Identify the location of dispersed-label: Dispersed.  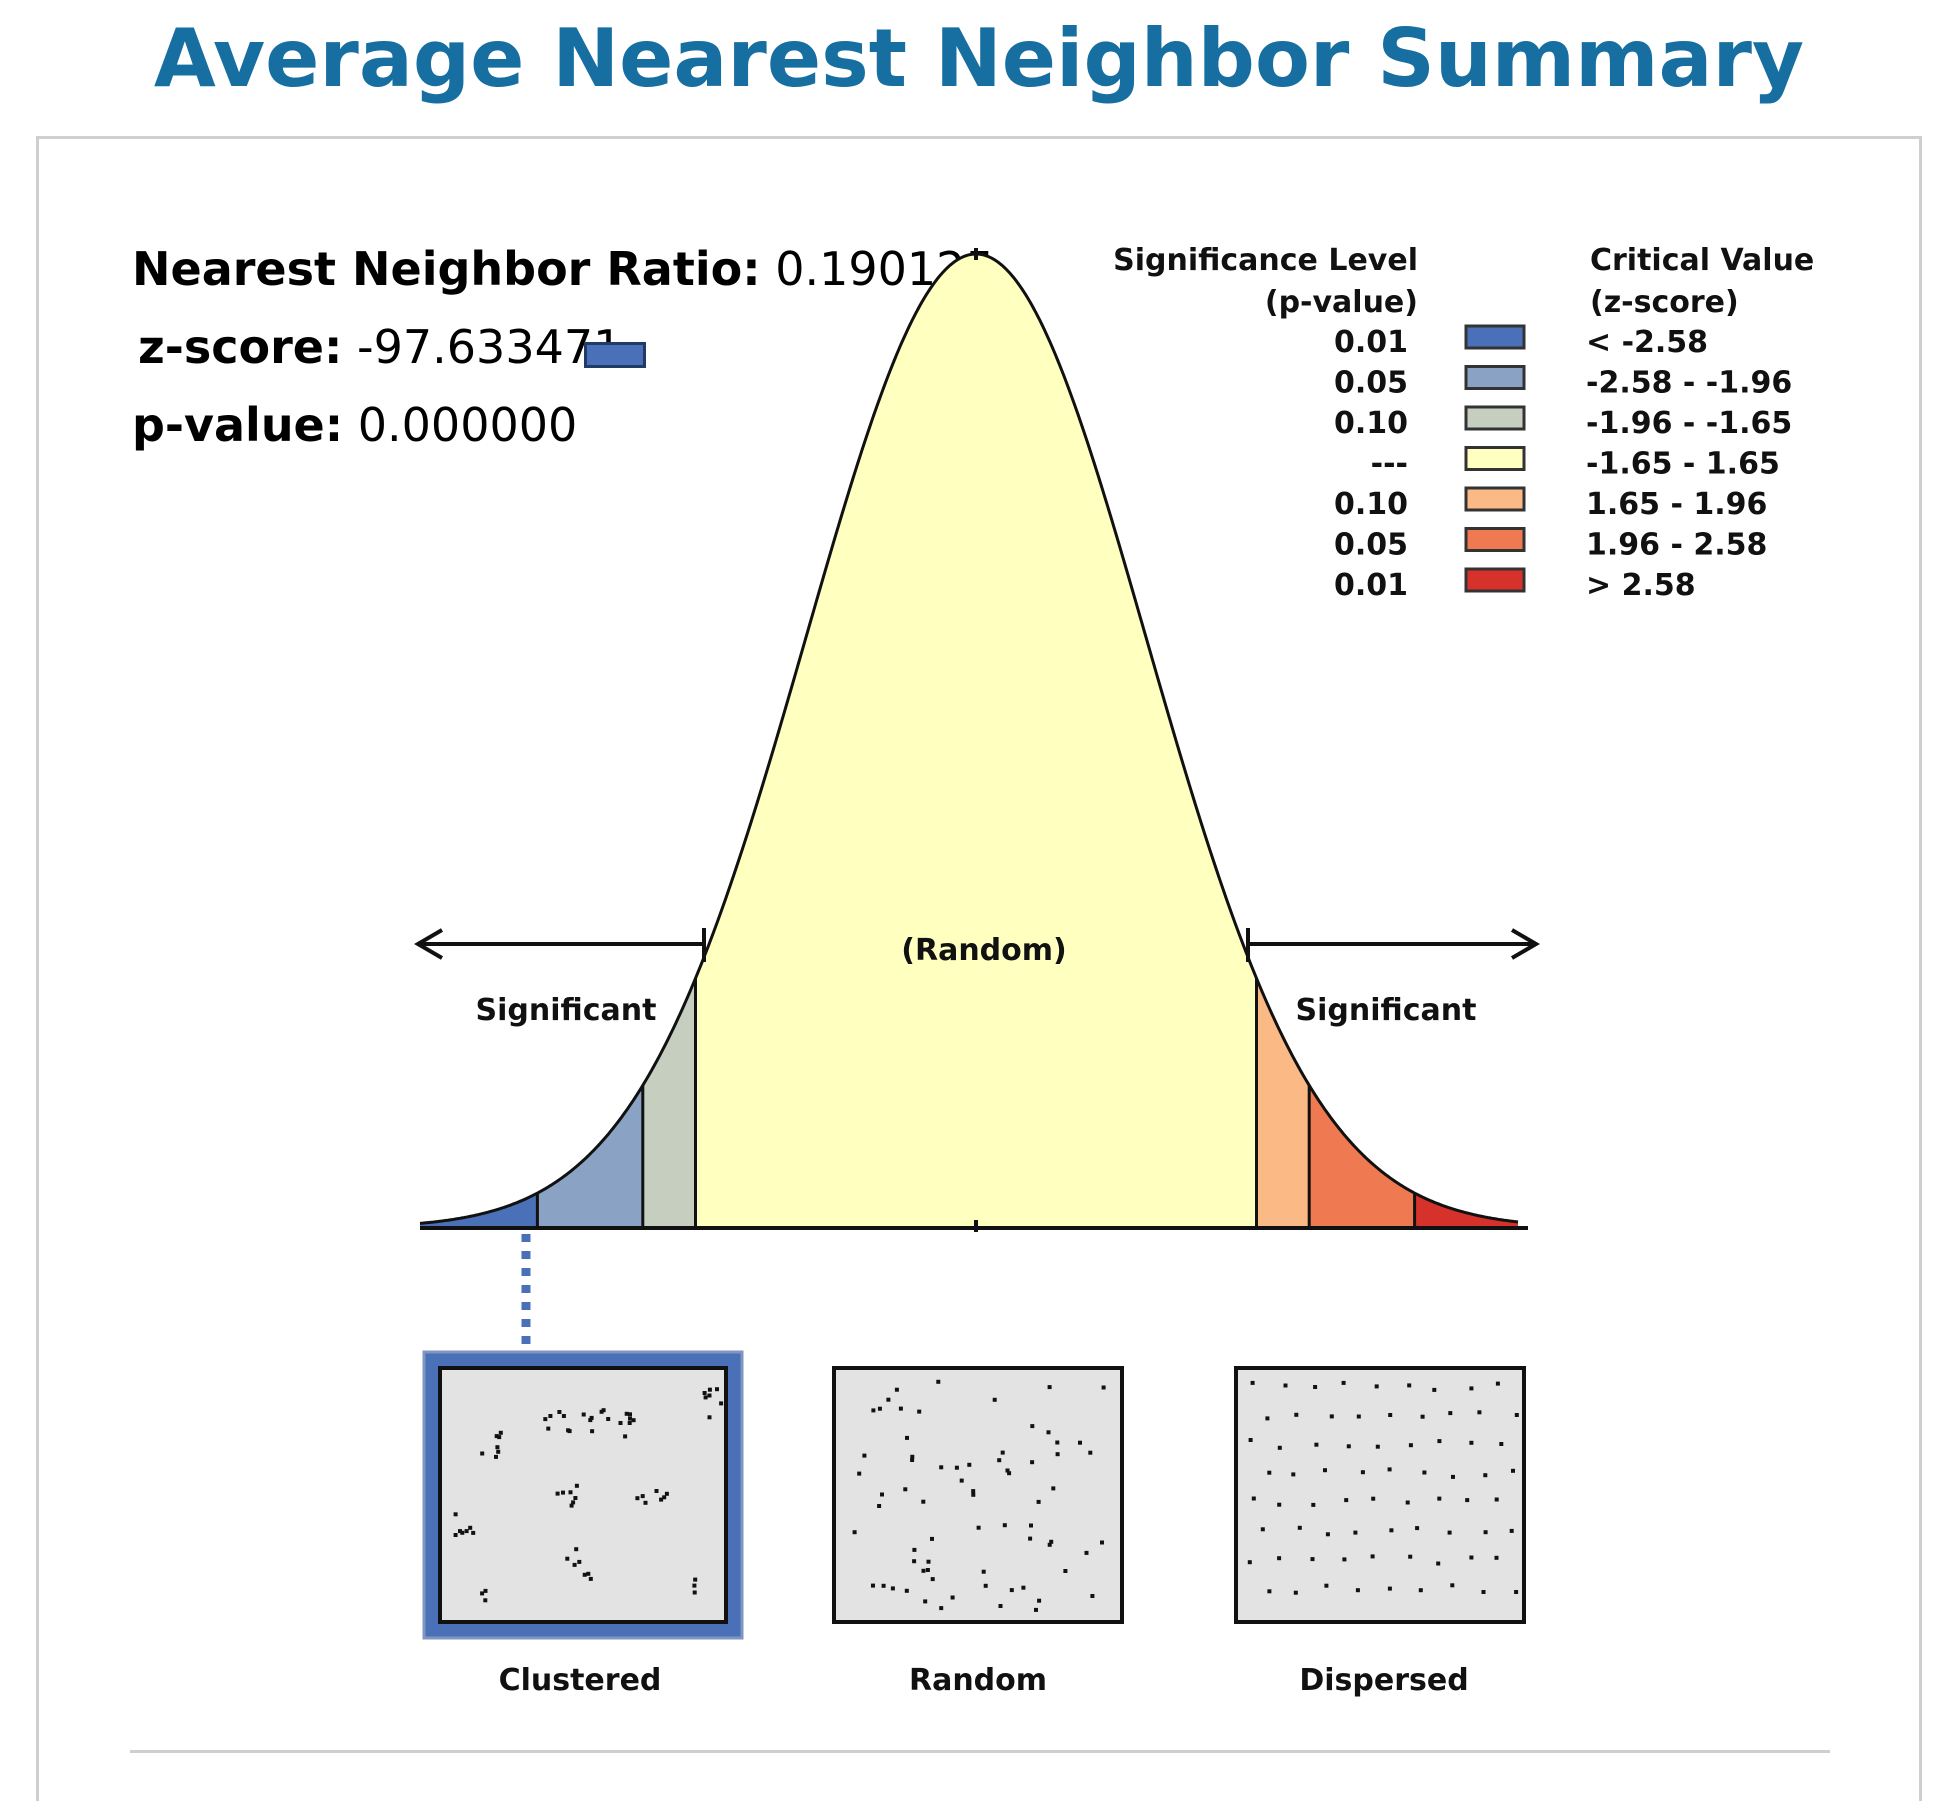
(1383, 1680).